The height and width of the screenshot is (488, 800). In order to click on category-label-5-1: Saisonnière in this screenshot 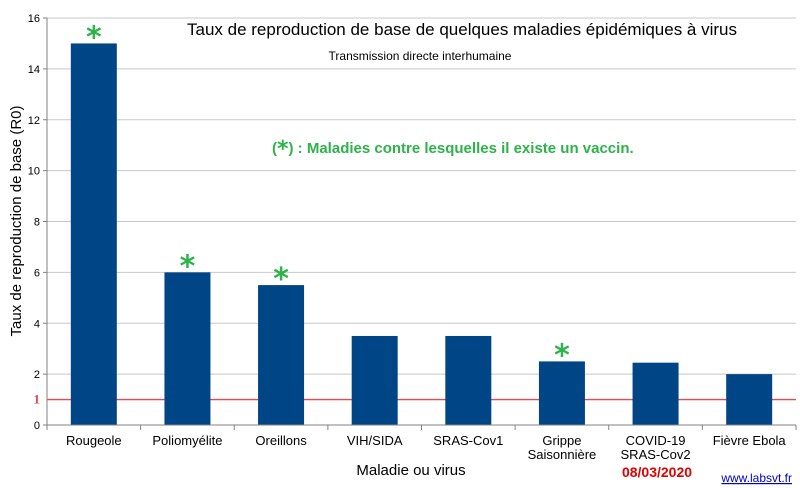, I will do `click(562, 454)`.